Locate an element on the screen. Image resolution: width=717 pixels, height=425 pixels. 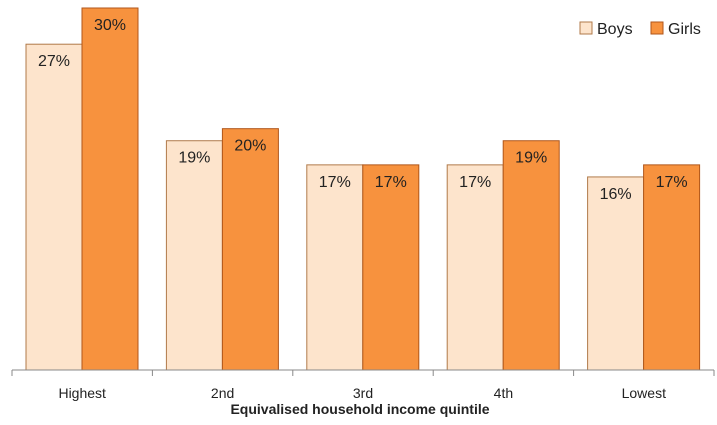
x-tick-label: 2nd is located at coordinates (222, 393).